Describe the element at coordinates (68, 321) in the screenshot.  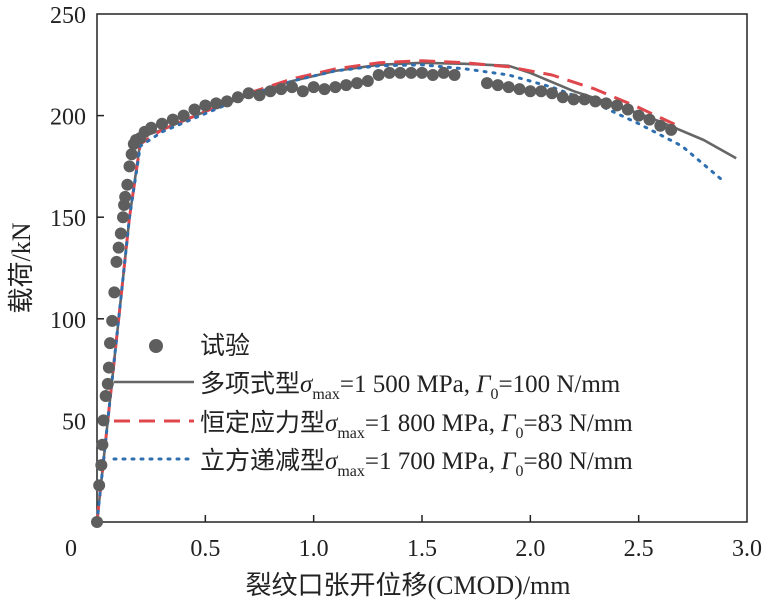
I see `y-tick-label: 100` at that location.